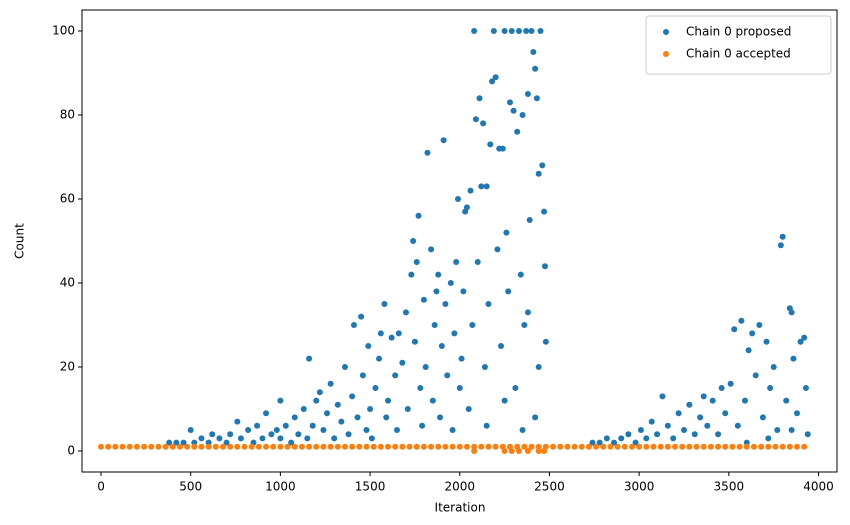  Describe the element at coordinates (20, 241) in the screenshot. I see `y-axis-label: Count` at that location.